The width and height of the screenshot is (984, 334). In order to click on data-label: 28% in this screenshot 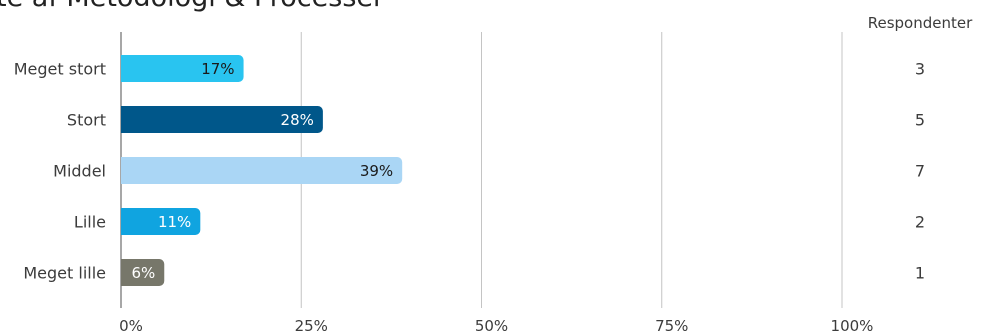, I will do `click(297, 120)`.